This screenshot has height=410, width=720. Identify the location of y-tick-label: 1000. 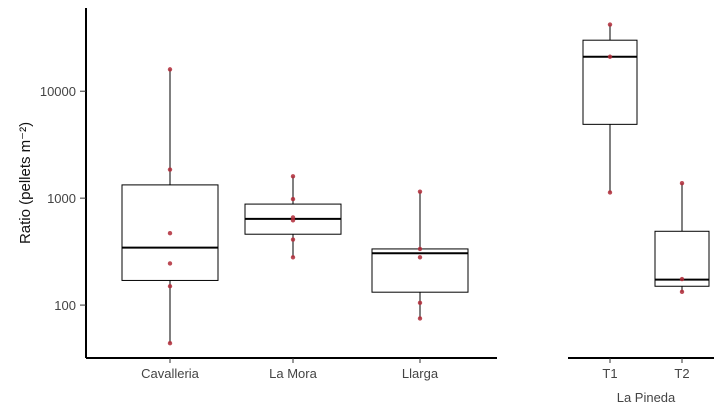
(61, 198).